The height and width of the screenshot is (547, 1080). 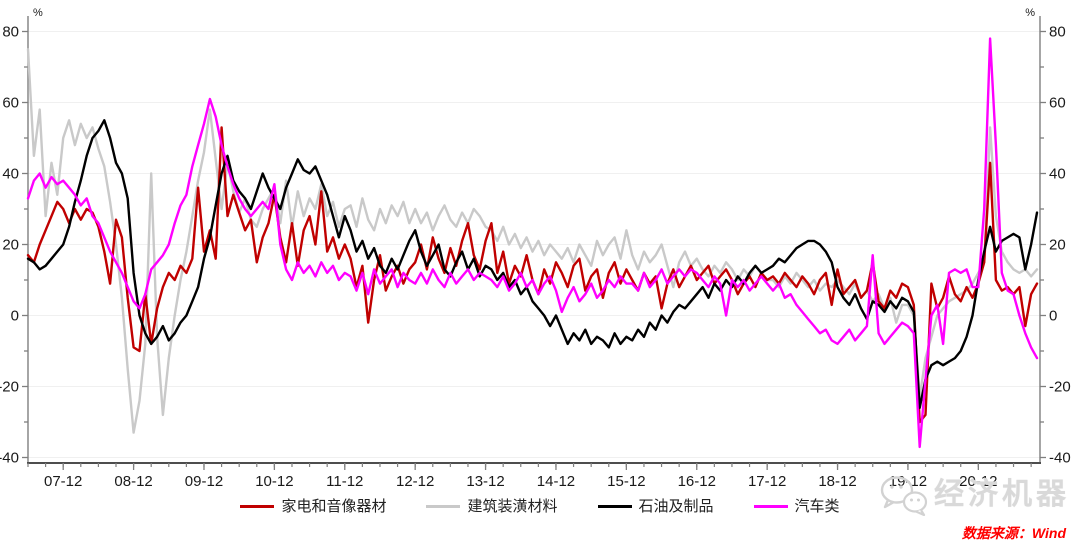 What do you see at coordinates (512, 506) in the screenshot?
I see `legend-label: 建筑装潢材料` at bounding box center [512, 506].